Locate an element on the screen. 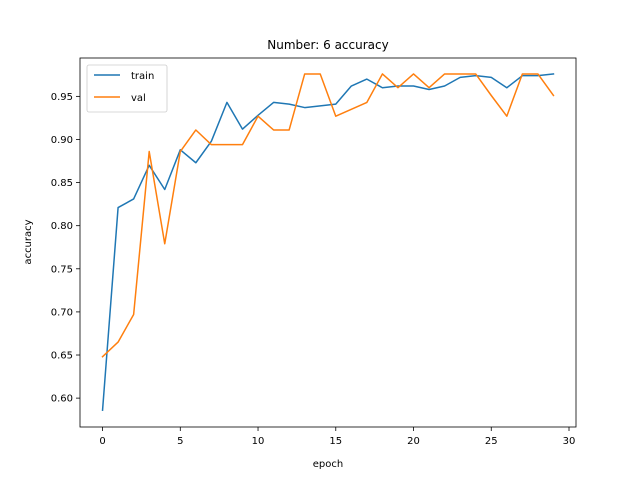 The width and height of the screenshot is (640, 480). y-tick-label: 0.90 is located at coordinates (62, 140).